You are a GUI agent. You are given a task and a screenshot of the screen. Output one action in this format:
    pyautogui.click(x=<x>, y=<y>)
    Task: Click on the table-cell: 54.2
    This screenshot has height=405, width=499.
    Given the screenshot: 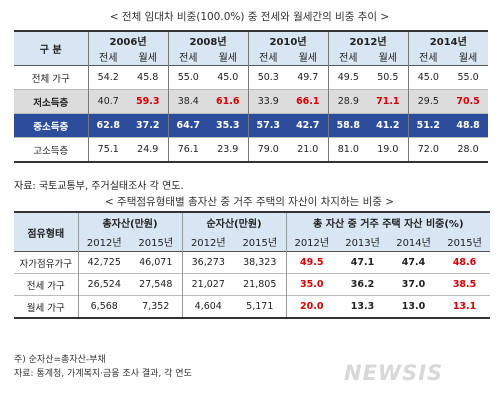 What is the action you would take?
    pyautogui.click(x=107, y=77)
    